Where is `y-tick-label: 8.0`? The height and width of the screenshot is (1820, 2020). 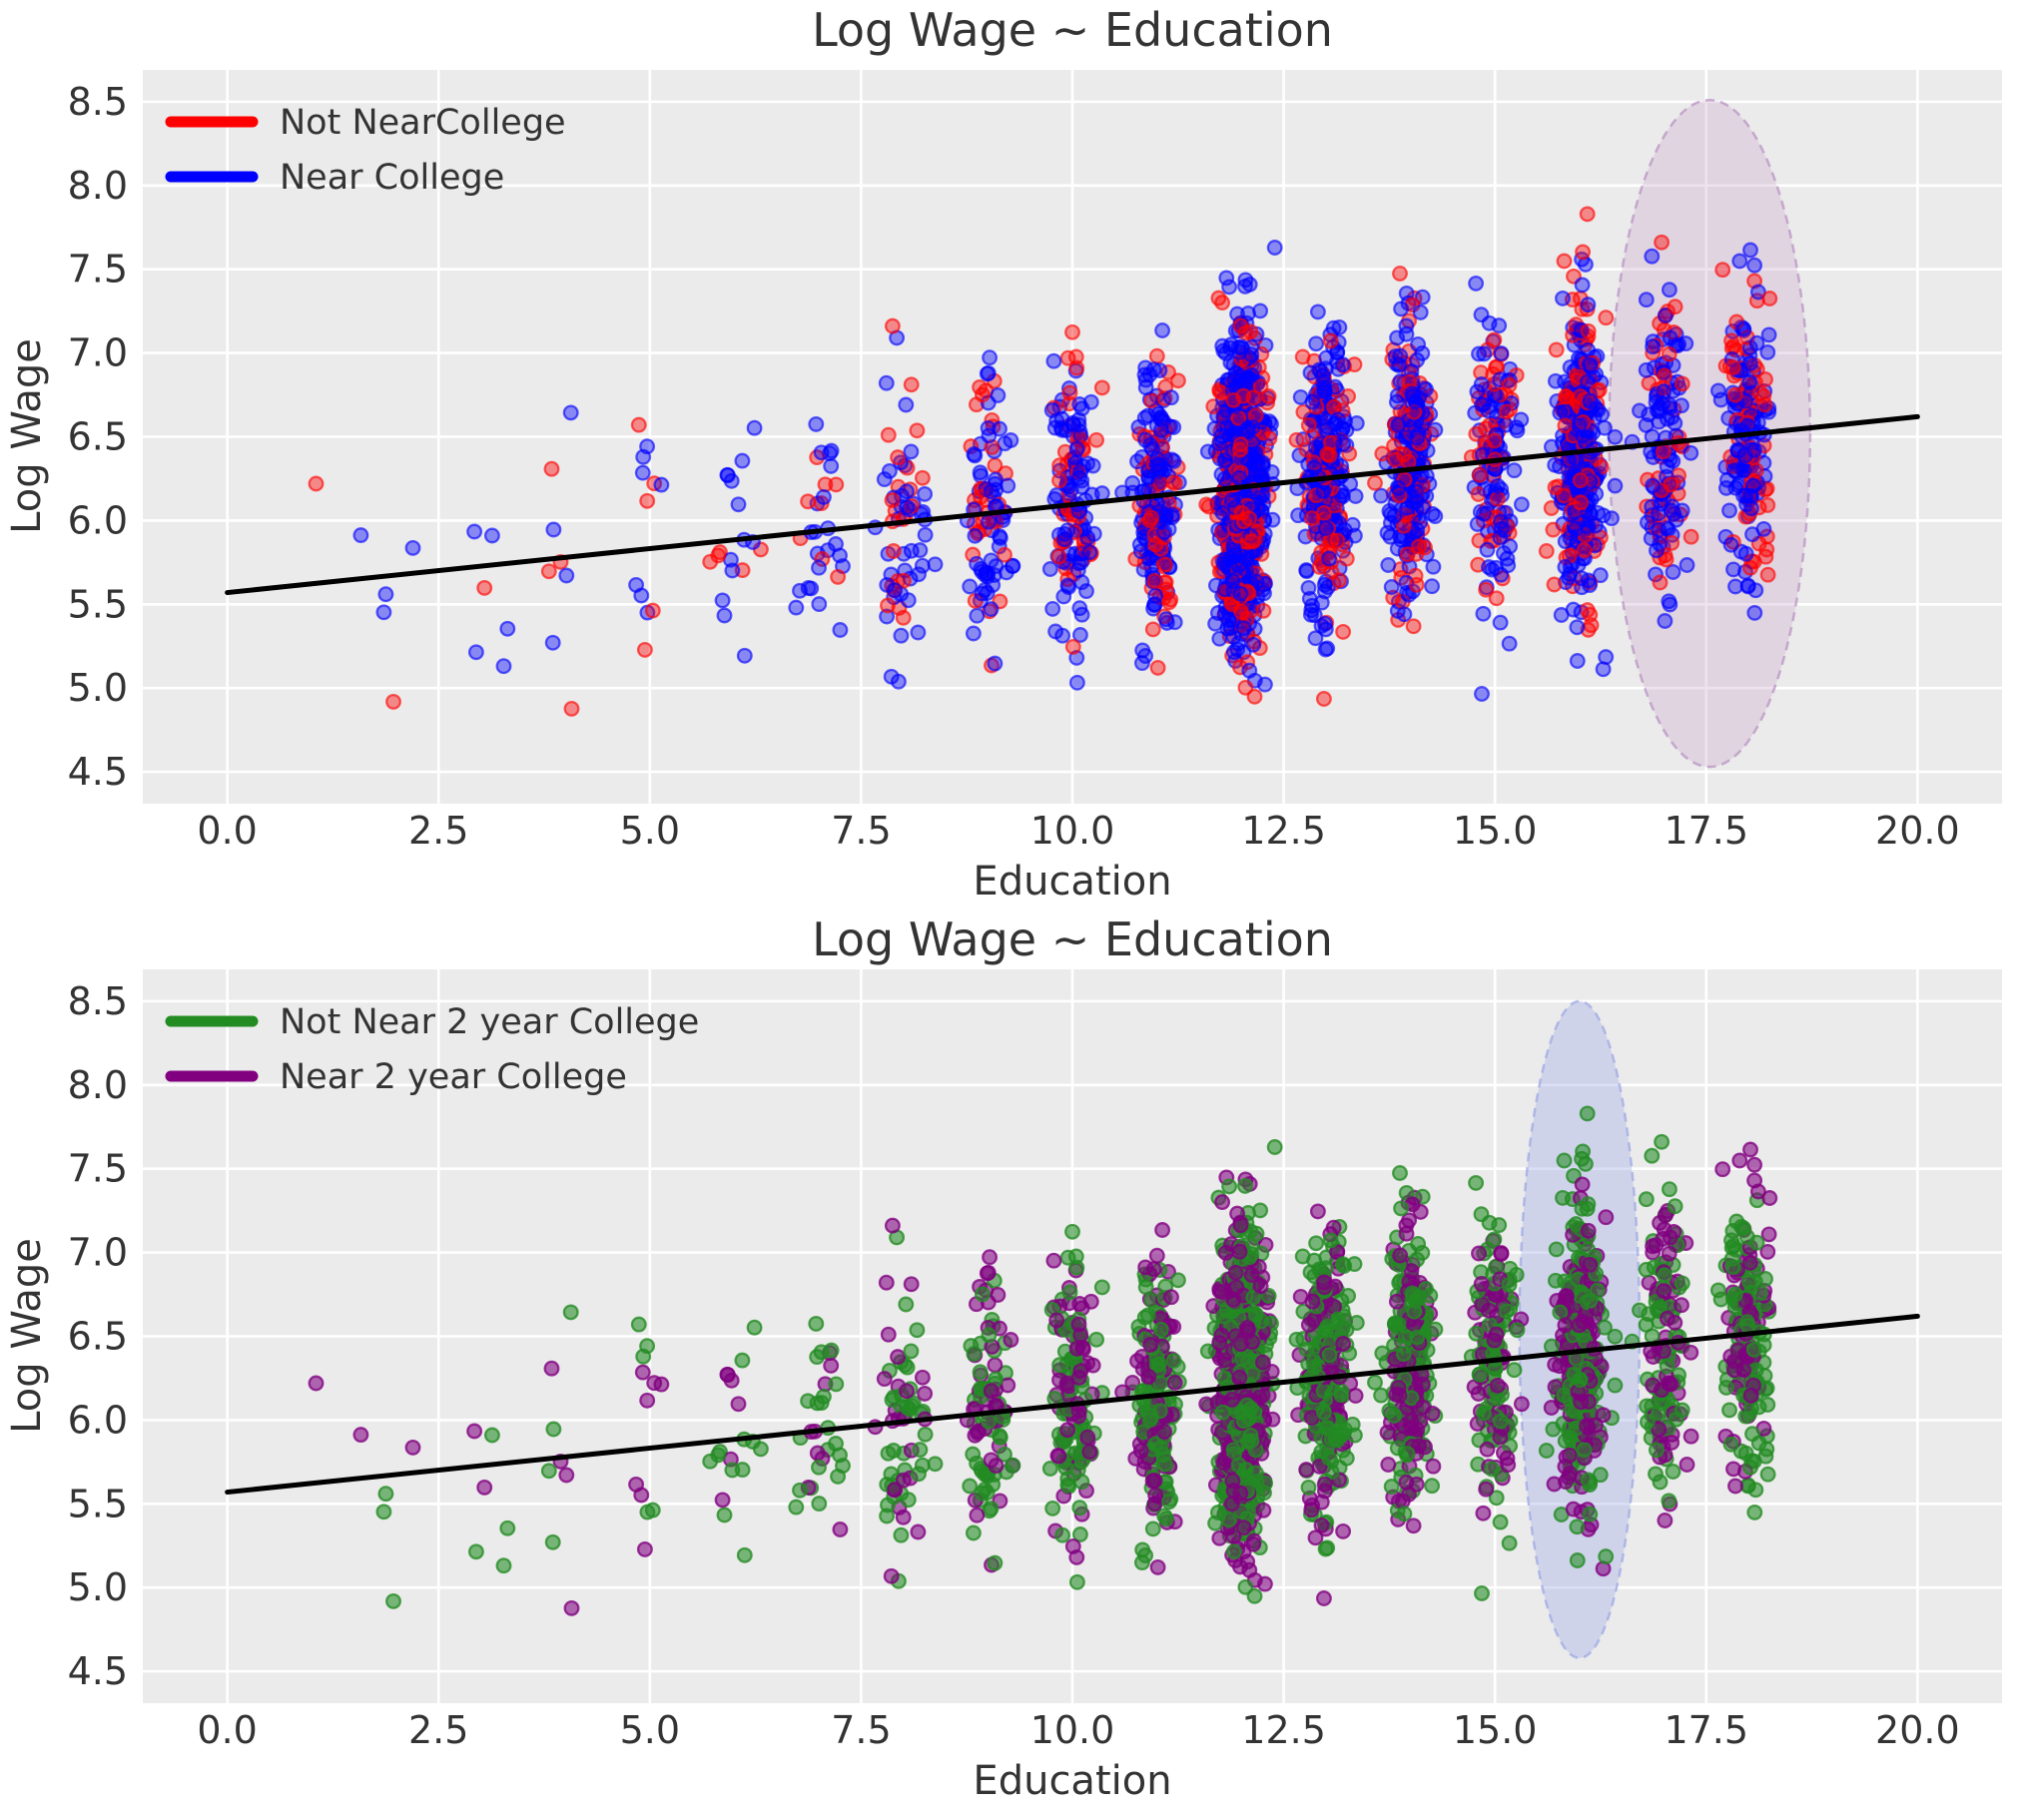
y-tick-label: 8.0 is located at coordinates (98, 186).